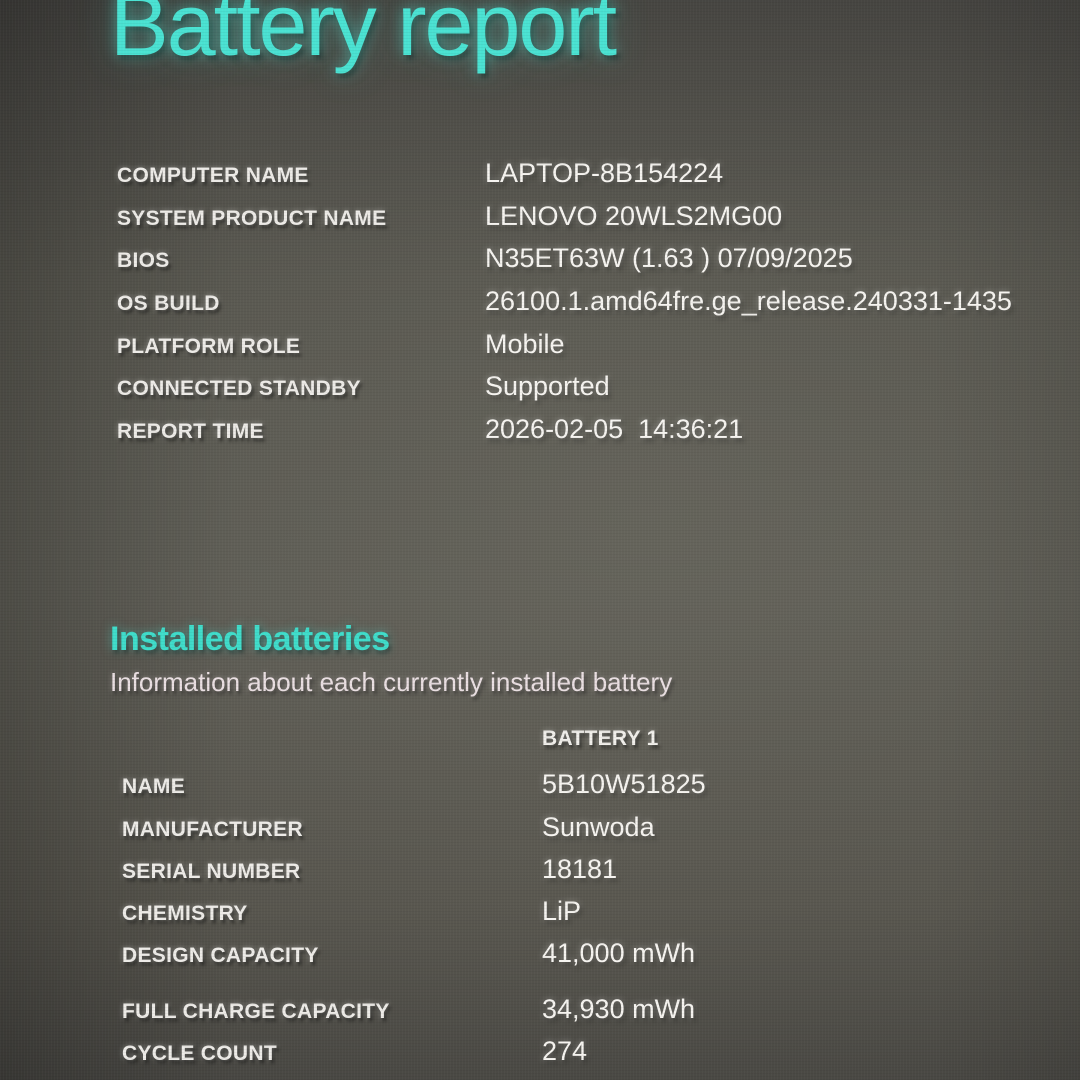 The height and width of the screenshot is (1080, 1080). I want to click on table-row: SYSTEM PRODUCT NAME LENOVO 20WLS2MG00, so click(564, 222).